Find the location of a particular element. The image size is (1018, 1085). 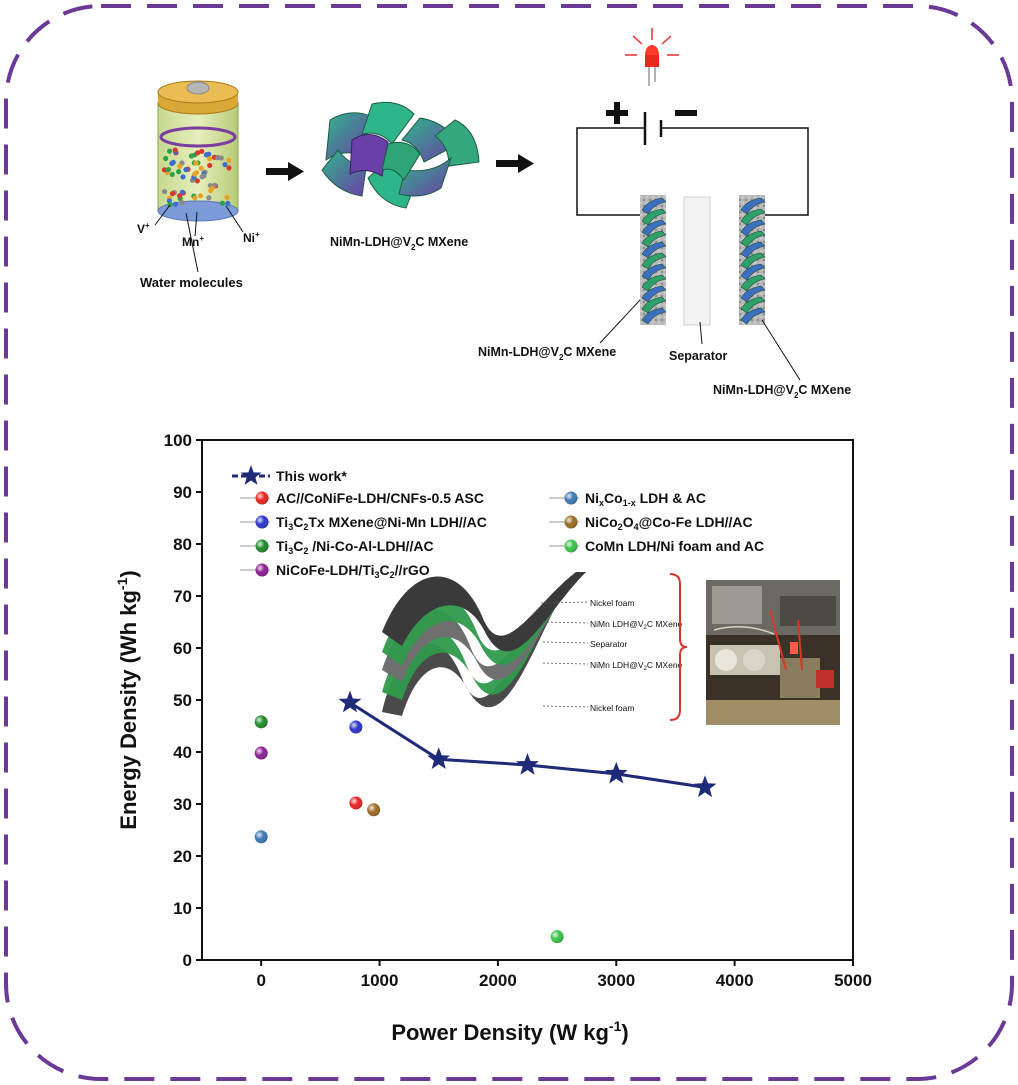

legend-comn: CoMn LDH/Ni foam and AC is located at coordinates (674, 546).